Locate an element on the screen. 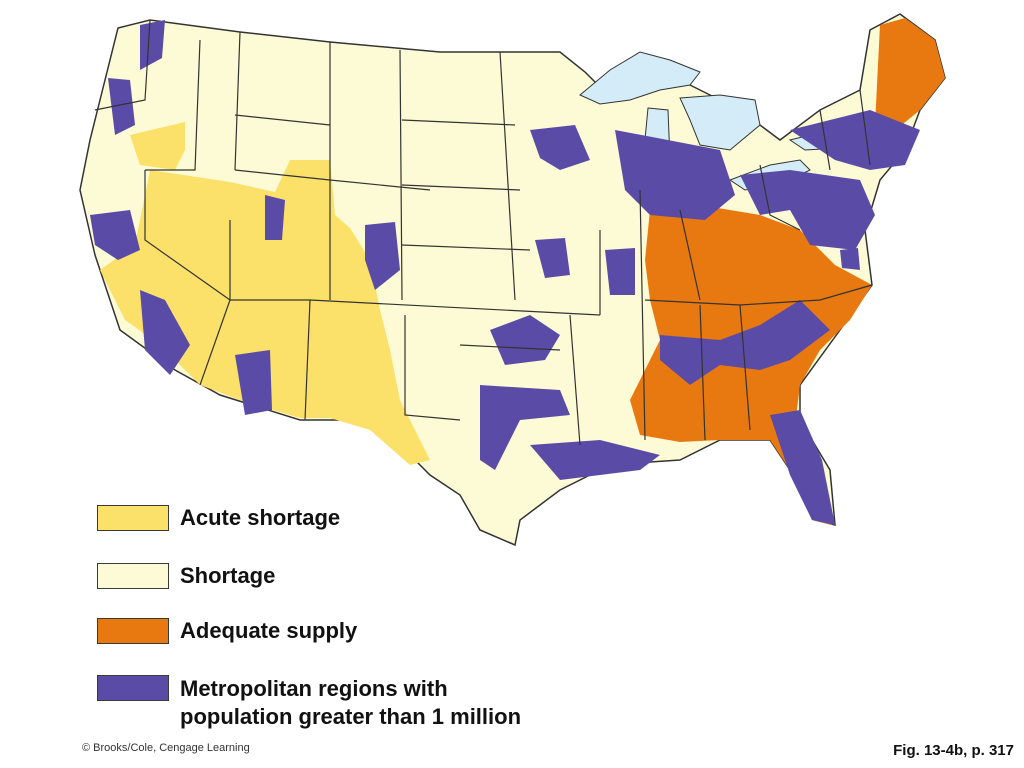 This screenshot has width=1024, height=768. metropolitan-swatch is located at coordinates (133, 688).